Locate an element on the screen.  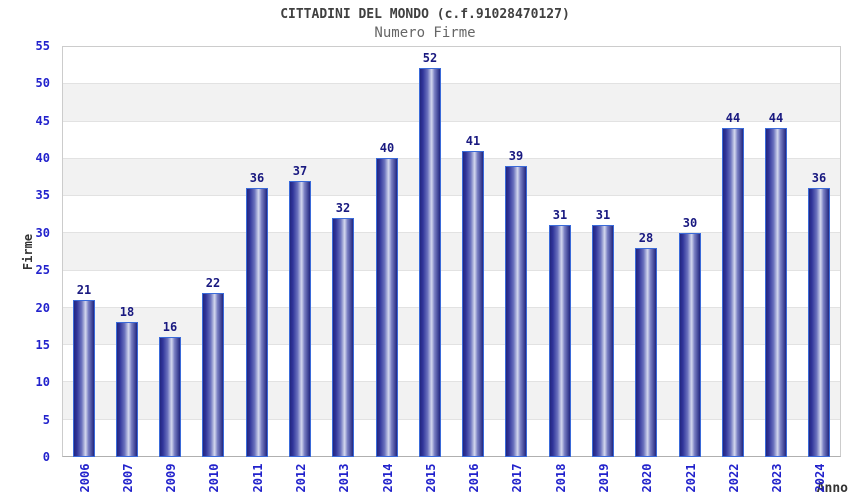
y-tick-label: 10 is located at coordinates (42, 382).